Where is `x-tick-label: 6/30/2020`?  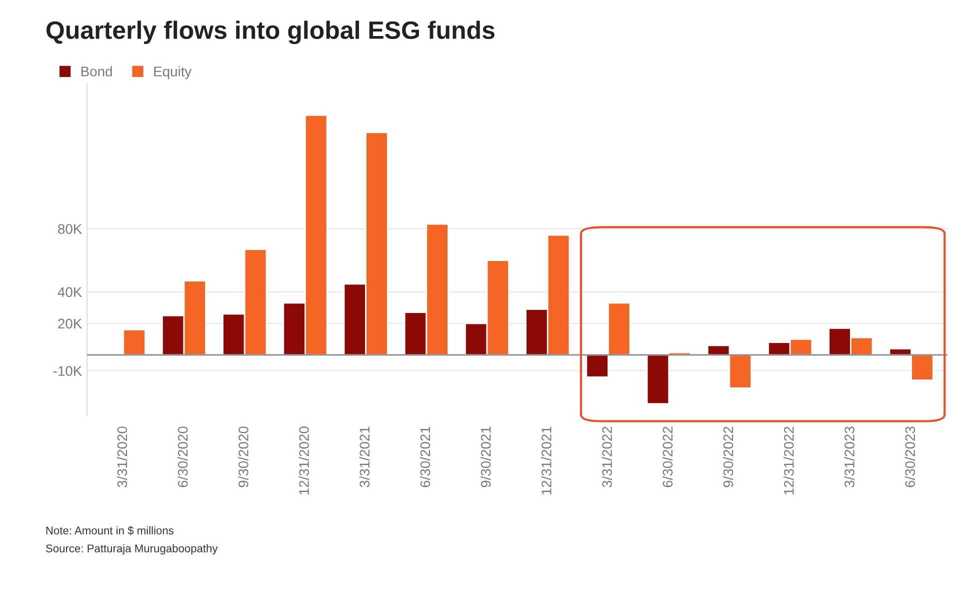
x-tick-label: 6/30/2020 is located at coordinates (183, 457).